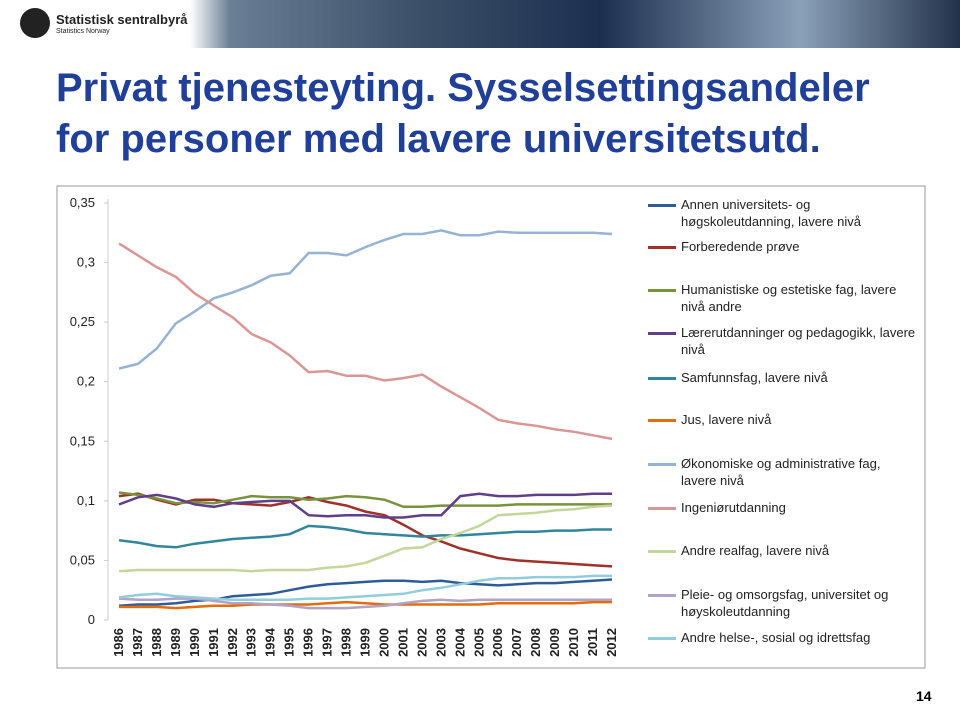  What do you see at coordinates (308, 642) in the screenshot?
I see `x-tick-label: 1996` at bounding box center [308, 642].